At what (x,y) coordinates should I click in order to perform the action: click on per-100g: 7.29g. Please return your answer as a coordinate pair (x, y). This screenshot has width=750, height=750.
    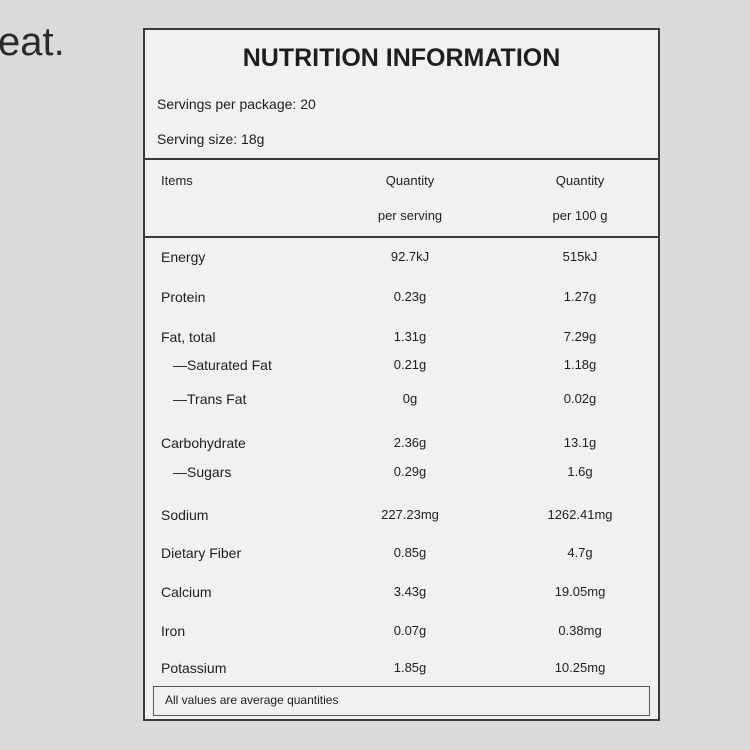
    Looking at the image, I should click on (580, 336).